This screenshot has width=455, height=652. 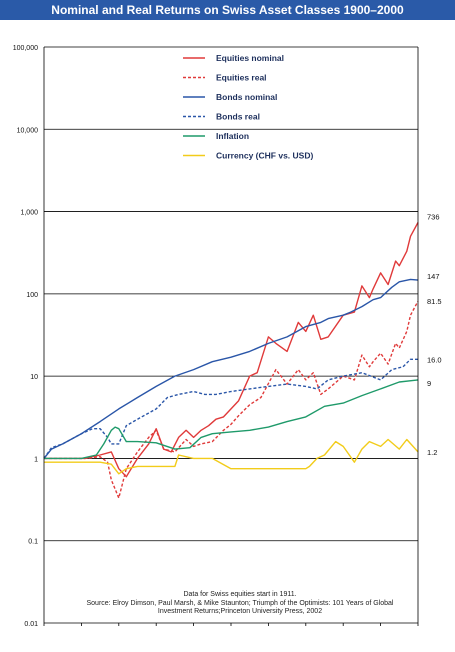 What do you see at coordinates (433, 276) in the screenshot?
I see `end-label-2: 147` at bounding box center [433, 276].